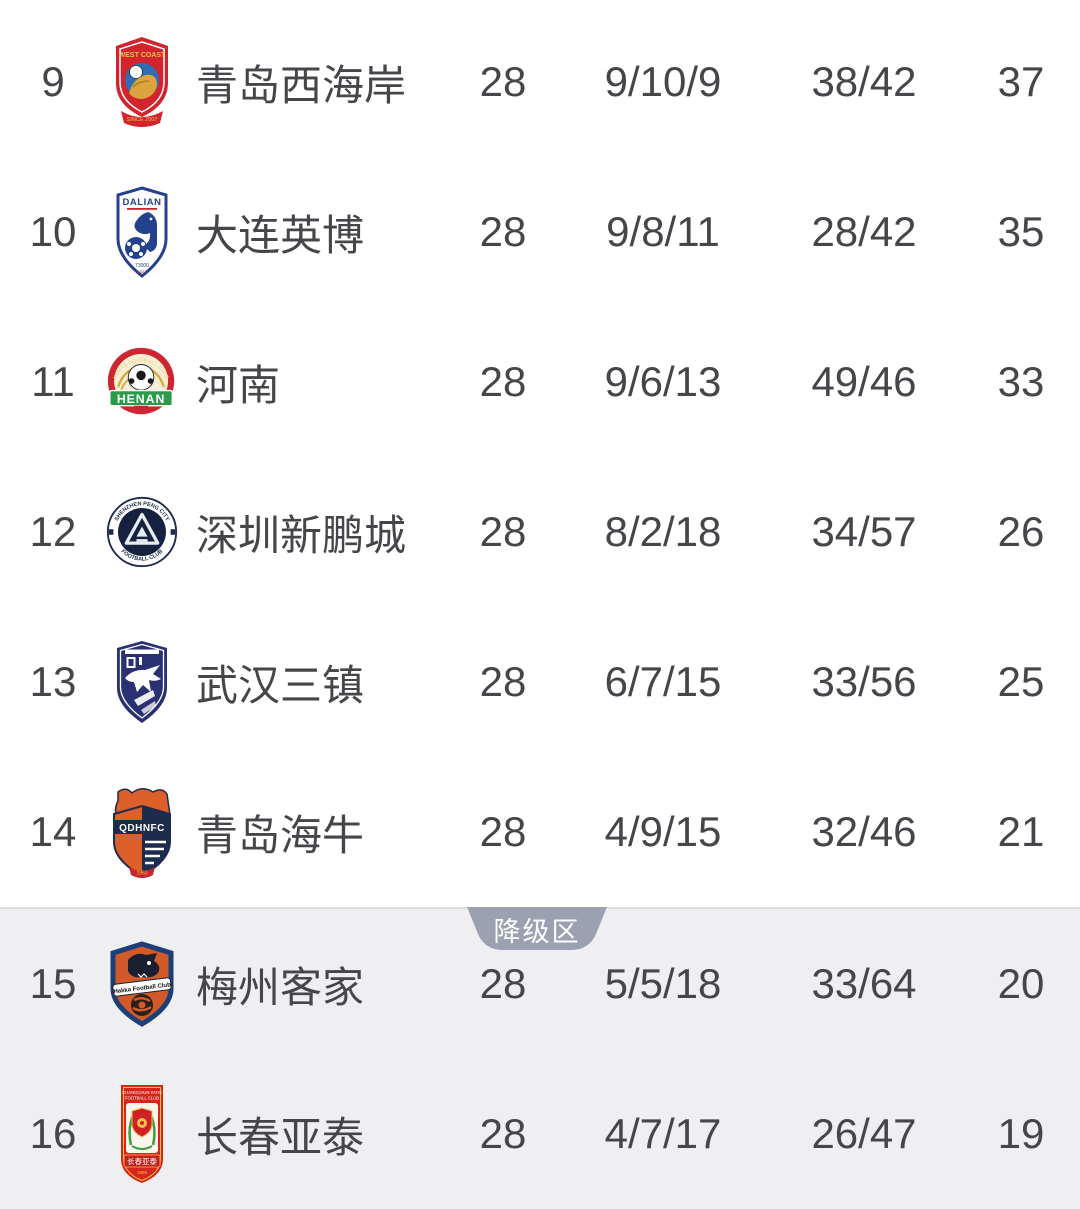  I want to click on team-name: 梅州客家, so click(280, 987).